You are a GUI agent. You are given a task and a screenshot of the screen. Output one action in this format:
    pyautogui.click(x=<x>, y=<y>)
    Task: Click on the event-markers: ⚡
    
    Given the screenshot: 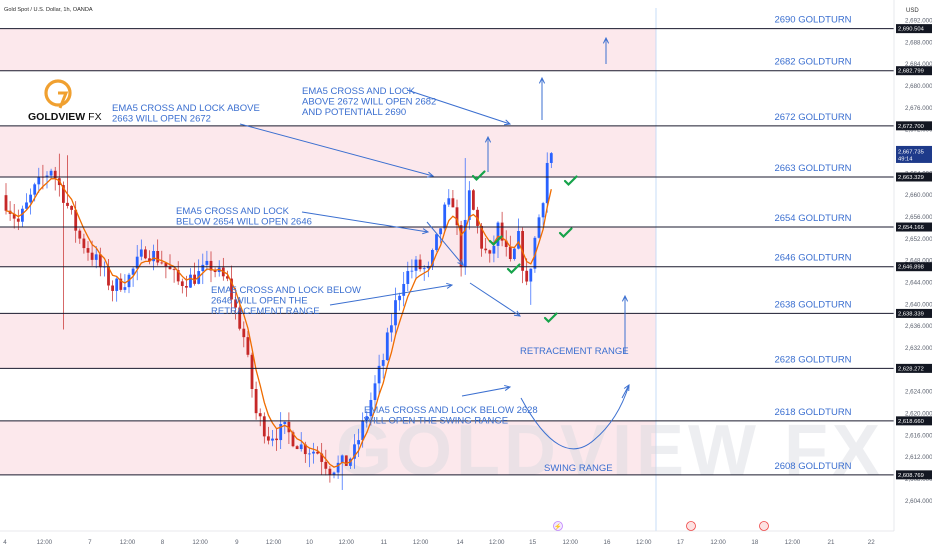 What is the action you would take?
    pyautogui.click(x=661, y=526)
    